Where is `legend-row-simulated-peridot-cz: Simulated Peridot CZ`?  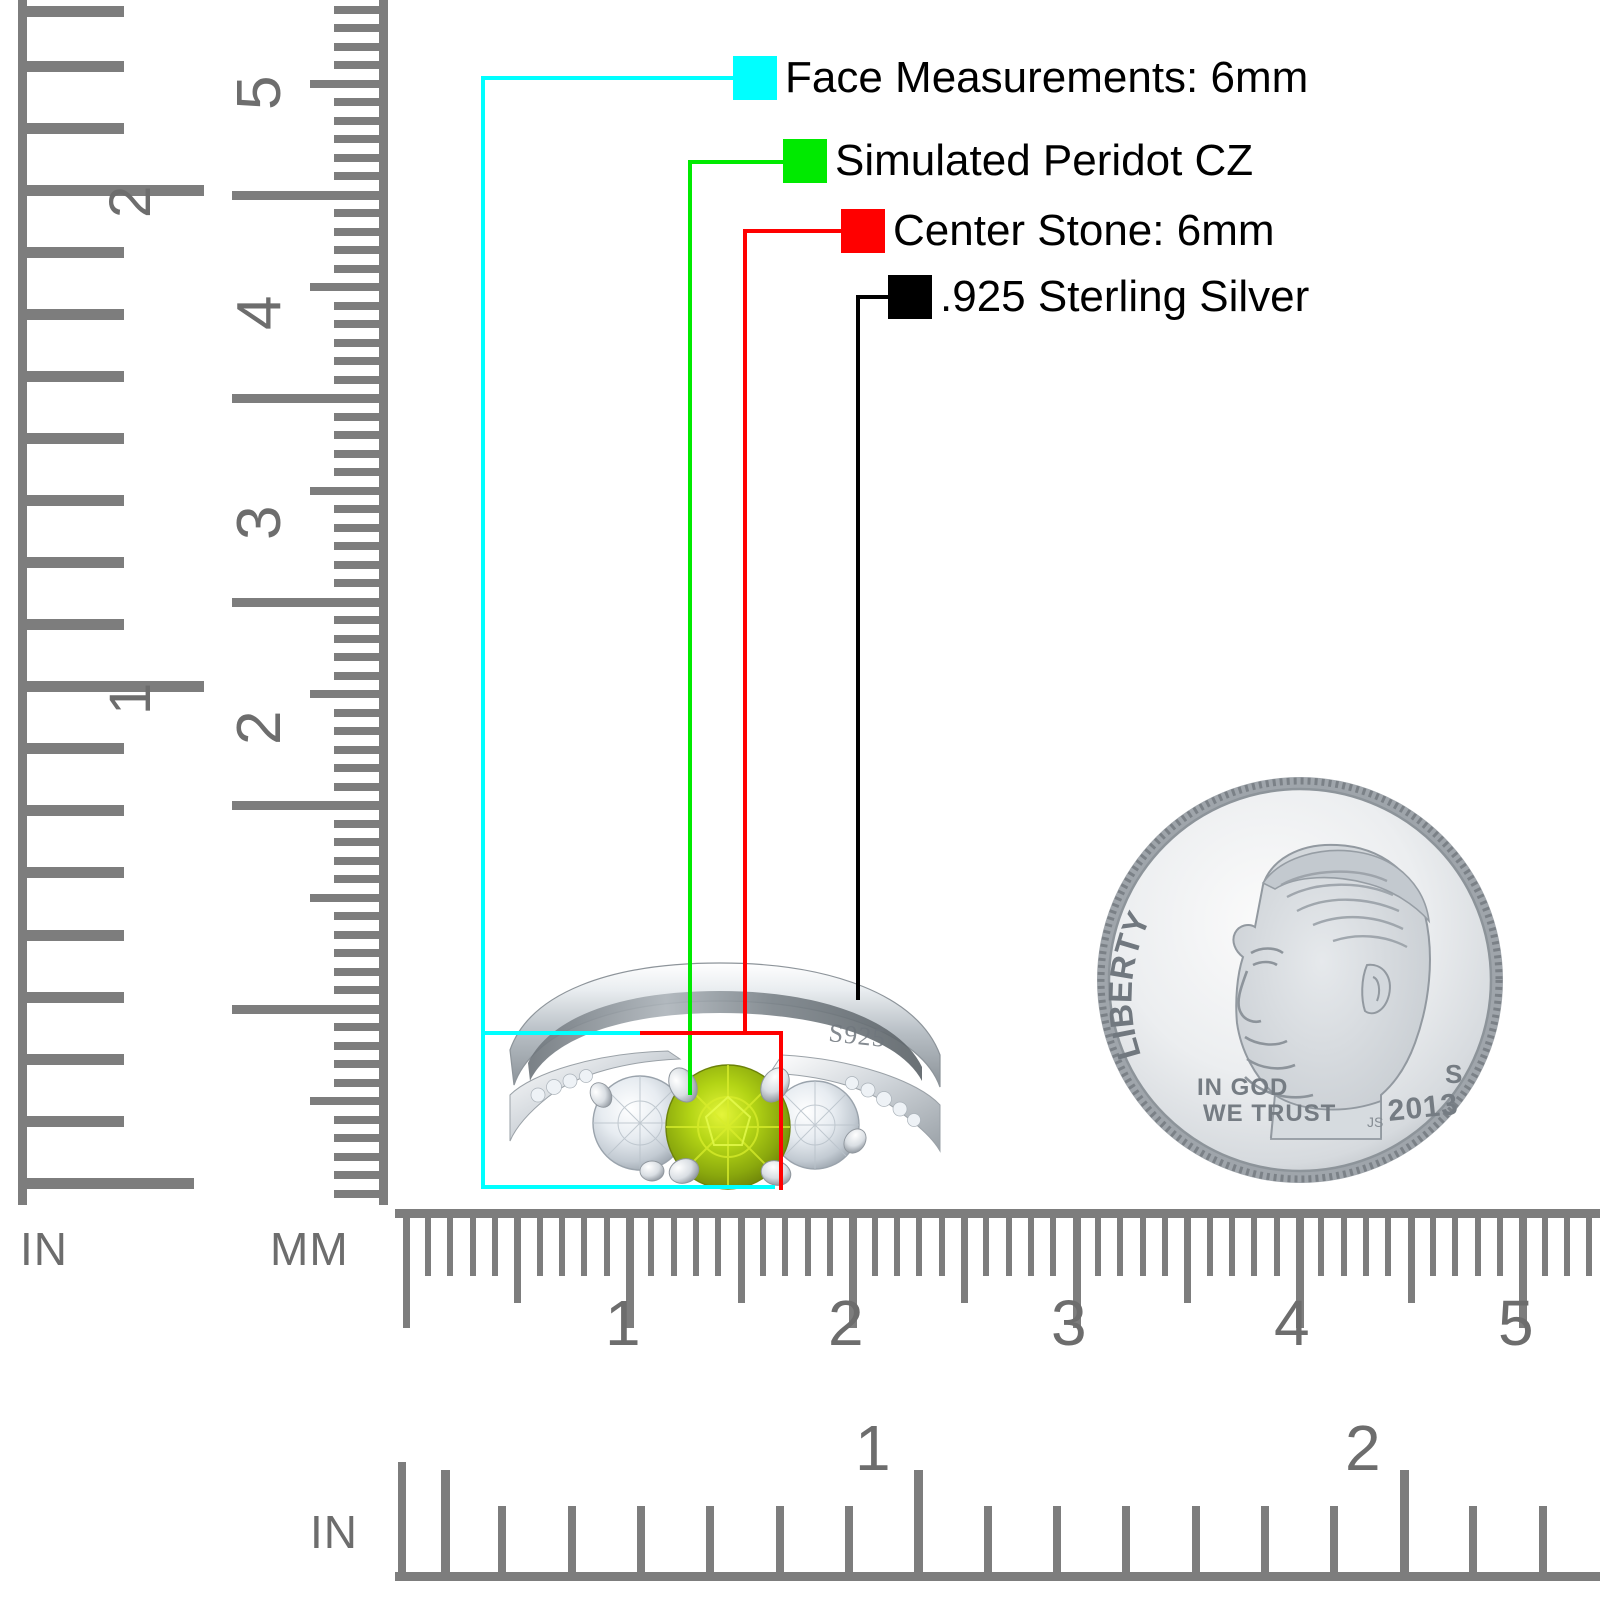
legend-row-simulated-peridot-cz: Simulated Peridot CZ is located at coordinates (1018, 161).